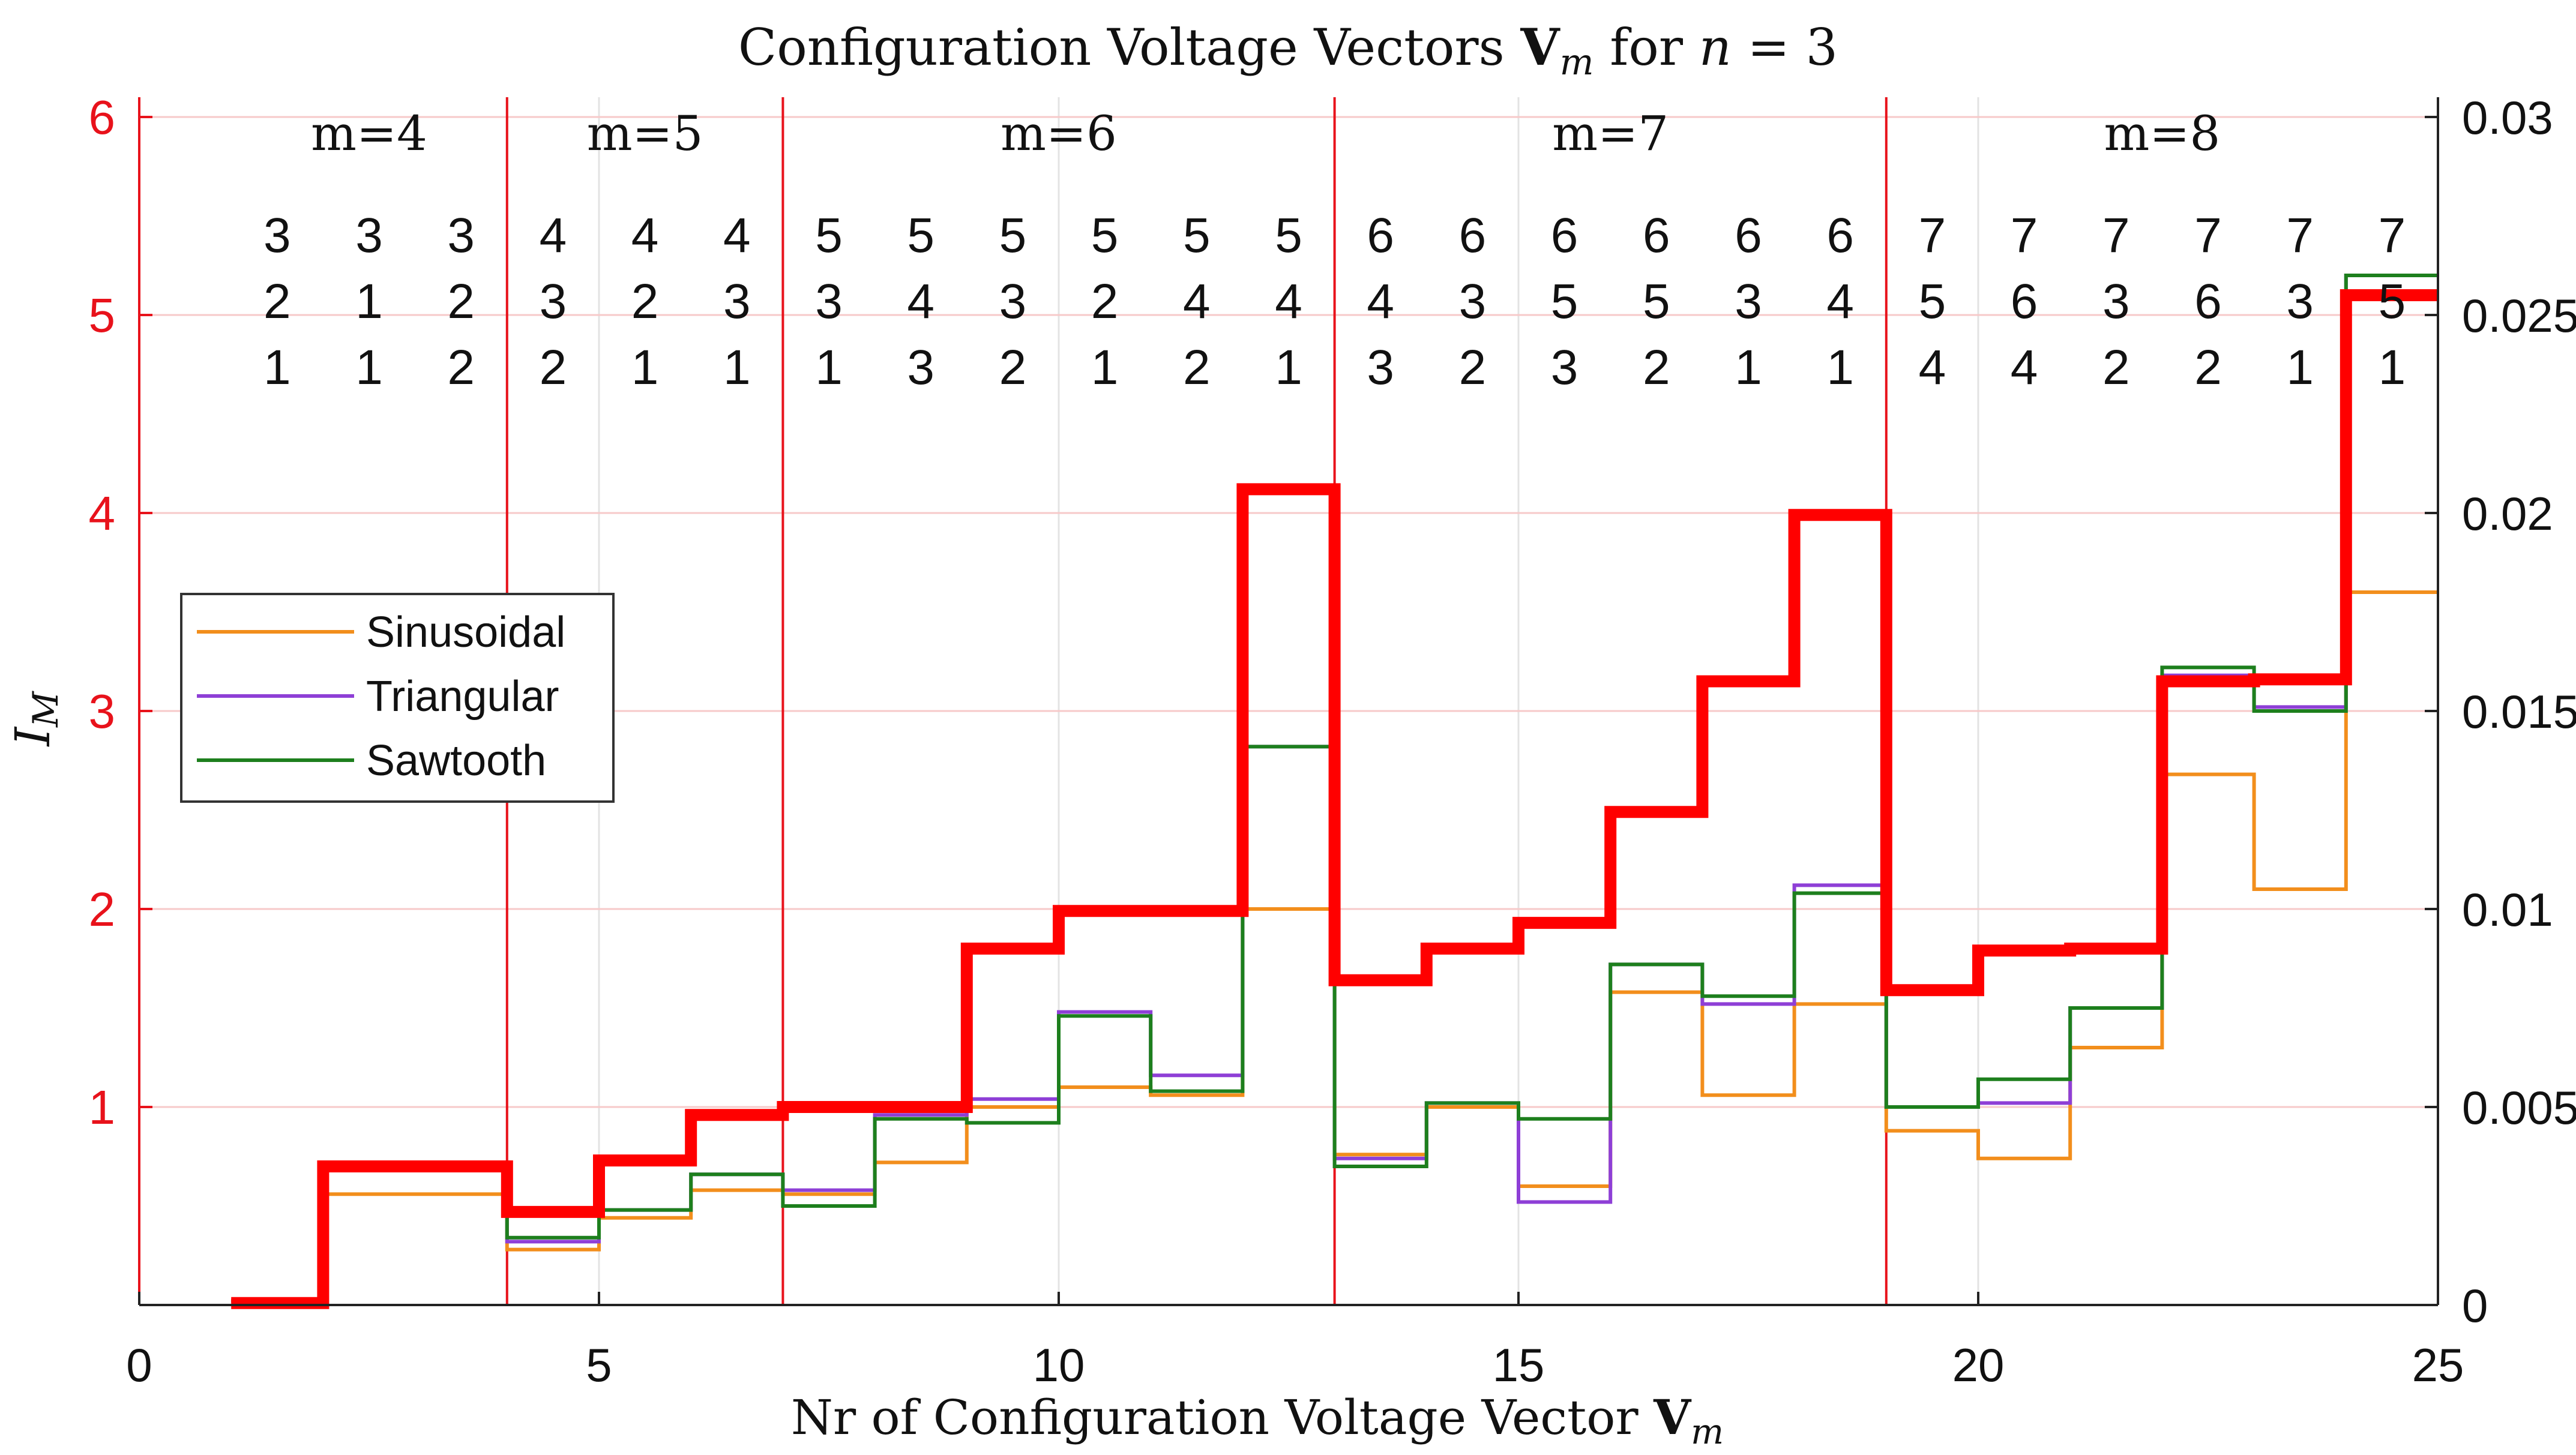 The height and width of the screenshot is (1455, 2576). What do you see at coordinates (102, 513) in the screenshot?
I see `left-y-tick-label: 4` at bounding box center [102, 513].